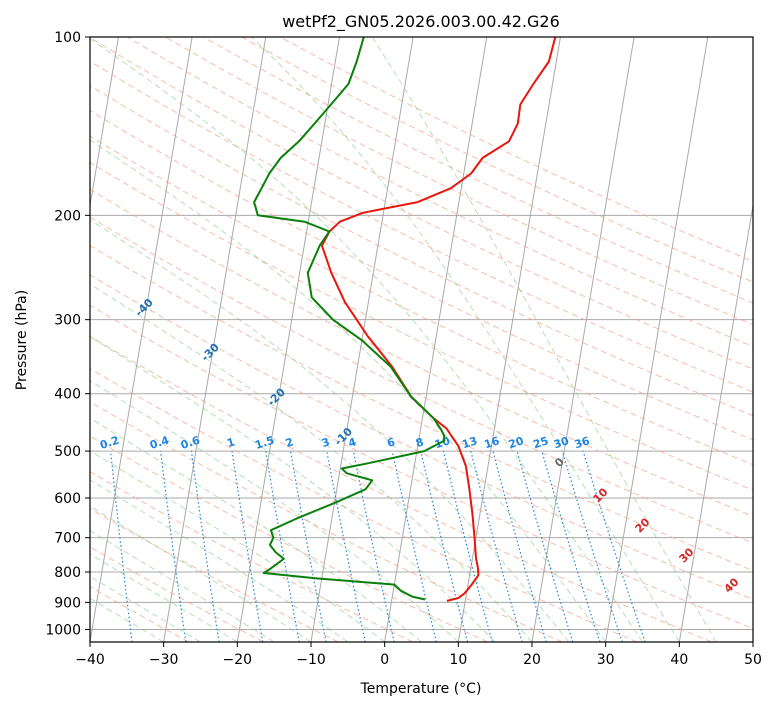 Image resolution: width=775 pixels, height=708 pixels. Describe the element at coordinates (384, 660) in the screenshot. I see `x-tick-label: 0` at that location.